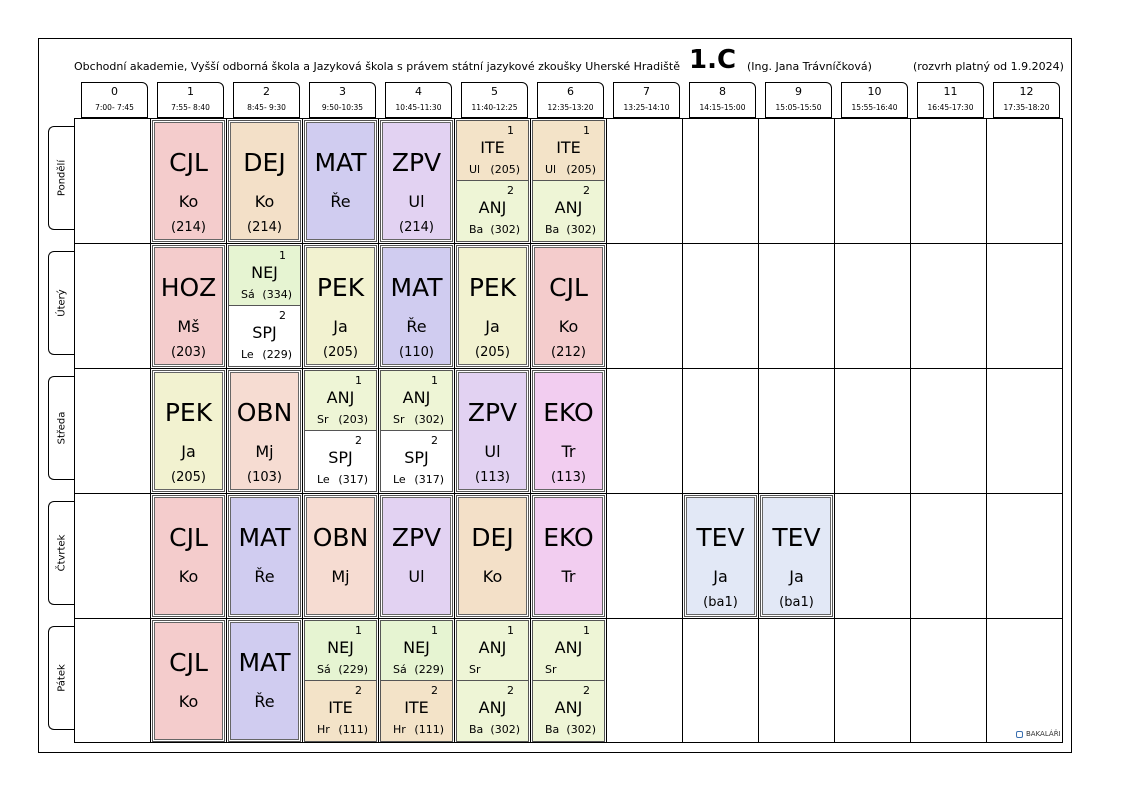 Image resolution: width=1123 pixels, height=794 pixels. I want to click on lesson-card: PEK Ja (205), so click(188, 431).